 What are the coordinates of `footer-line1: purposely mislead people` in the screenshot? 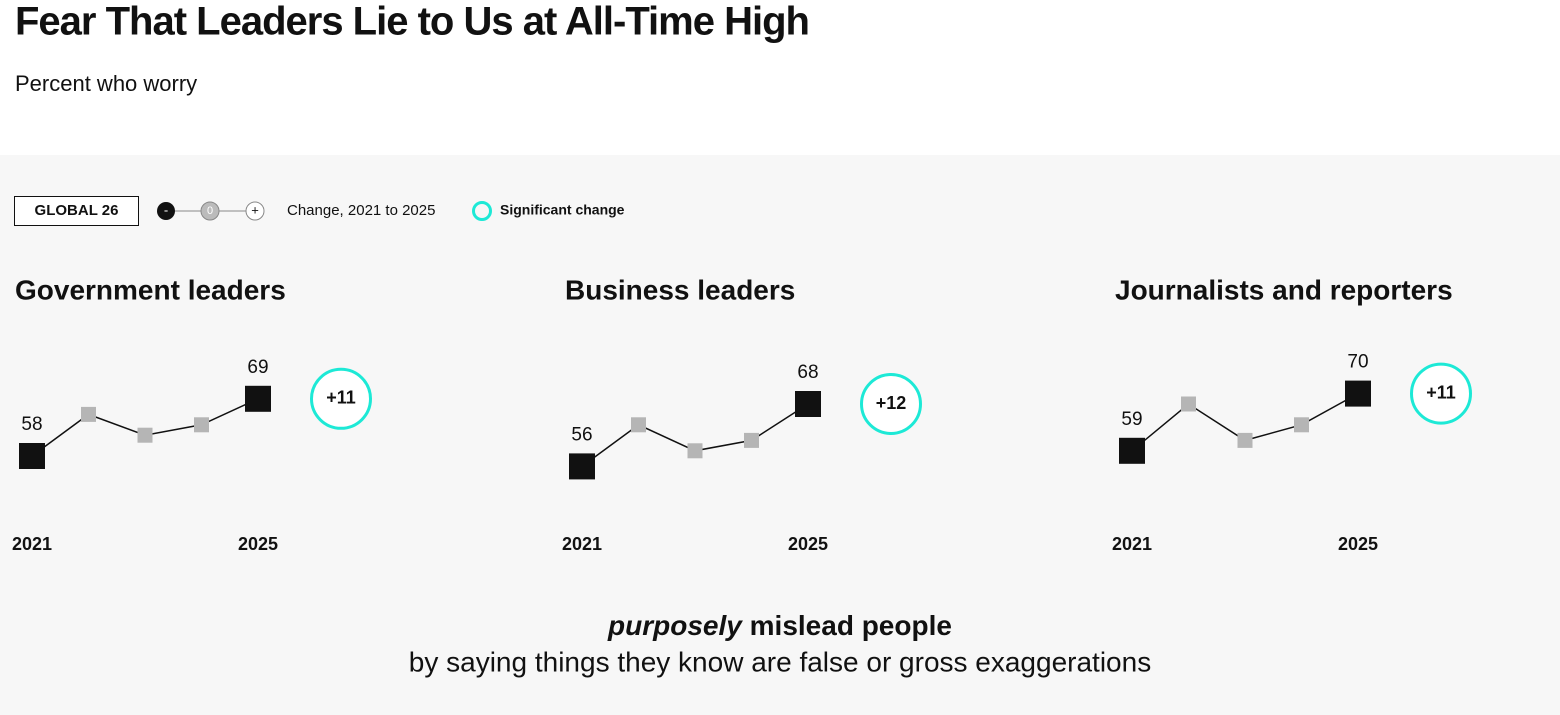 It's located at (779, 625).